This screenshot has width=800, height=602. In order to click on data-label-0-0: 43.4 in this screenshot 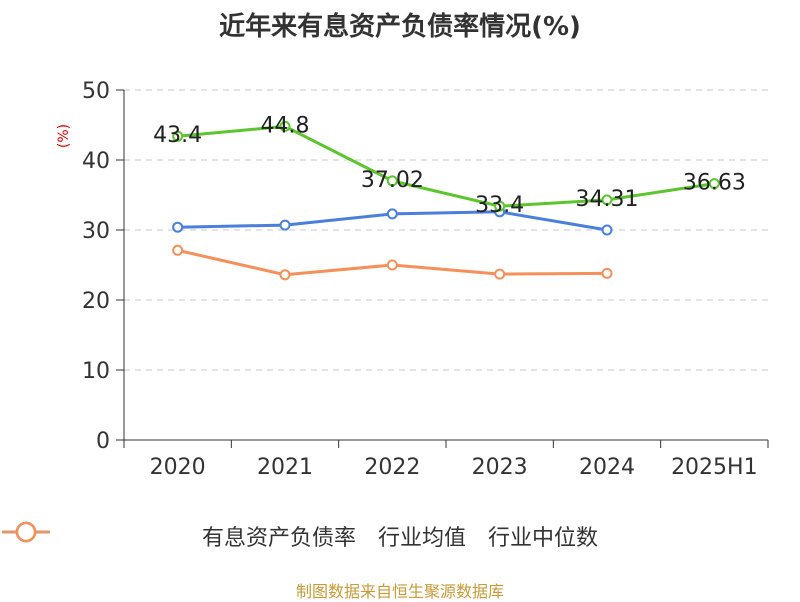, I will do `click(177, 135)`.